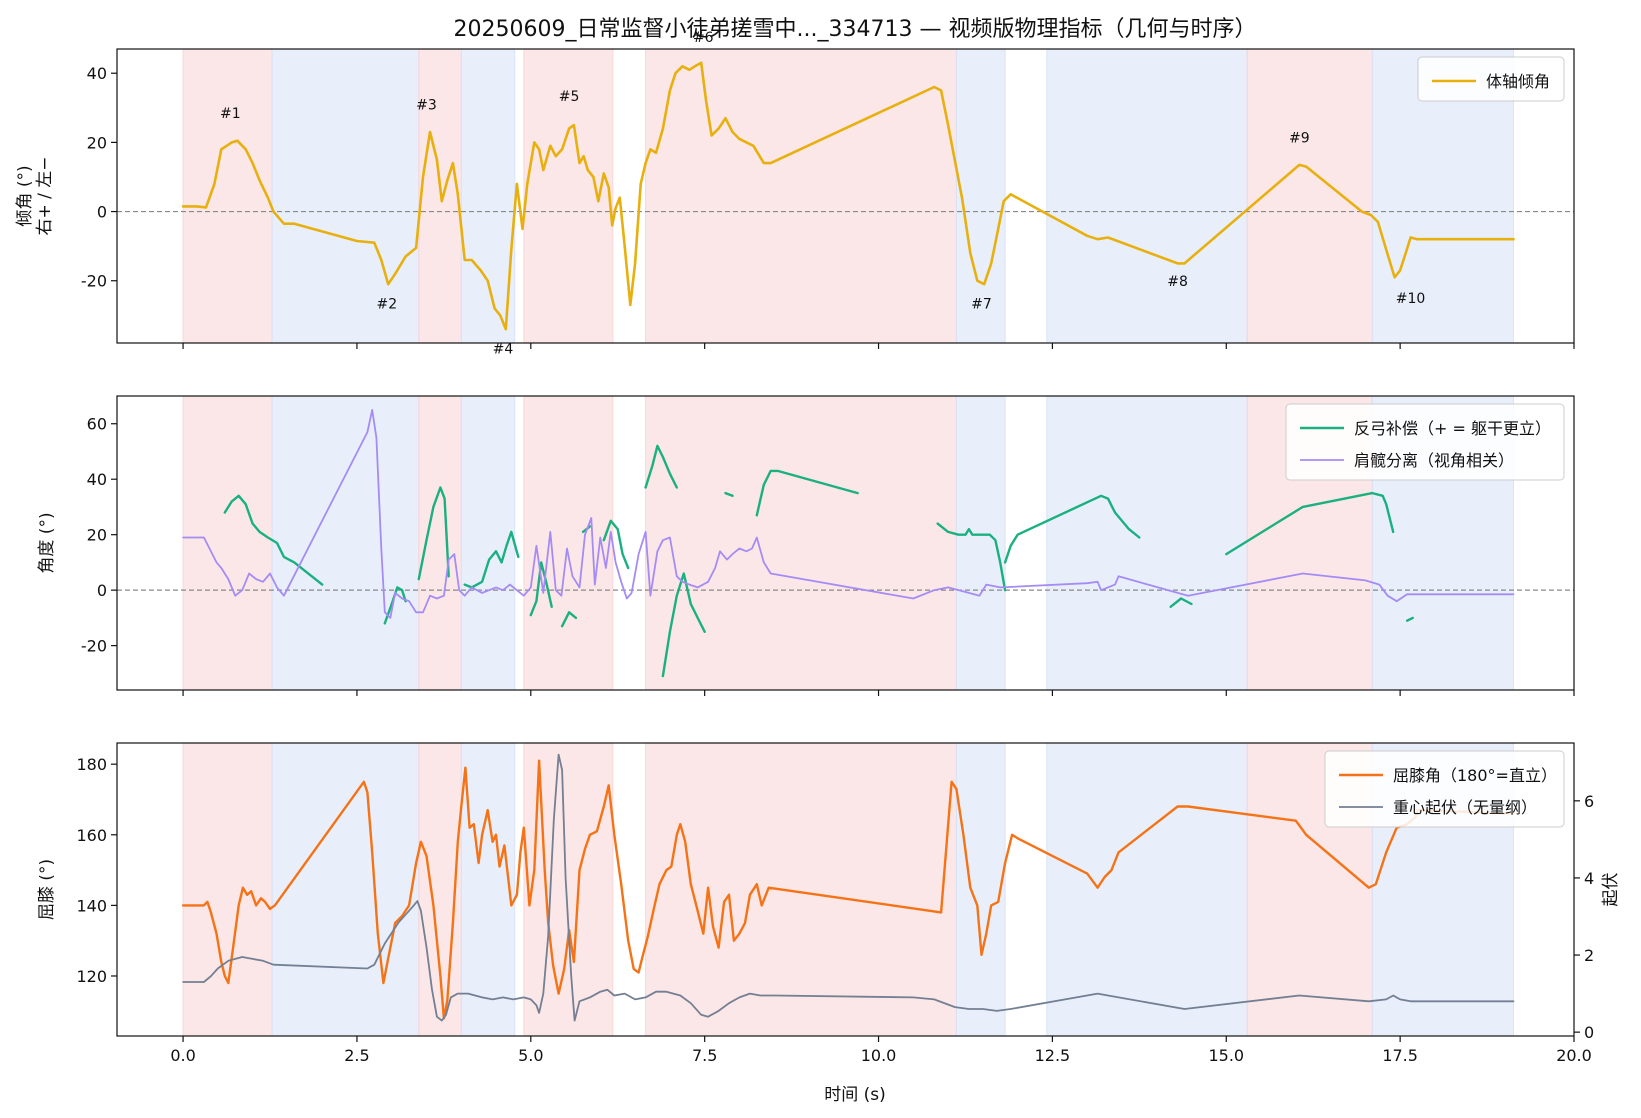 Image resolution: width=1641 pixels, height=1118 pixels. Describe the element at coordinates (1452, 428) in the screenshot. I see `legend-entry: 反弓补偿（+ = 躯干更立）` at that location.